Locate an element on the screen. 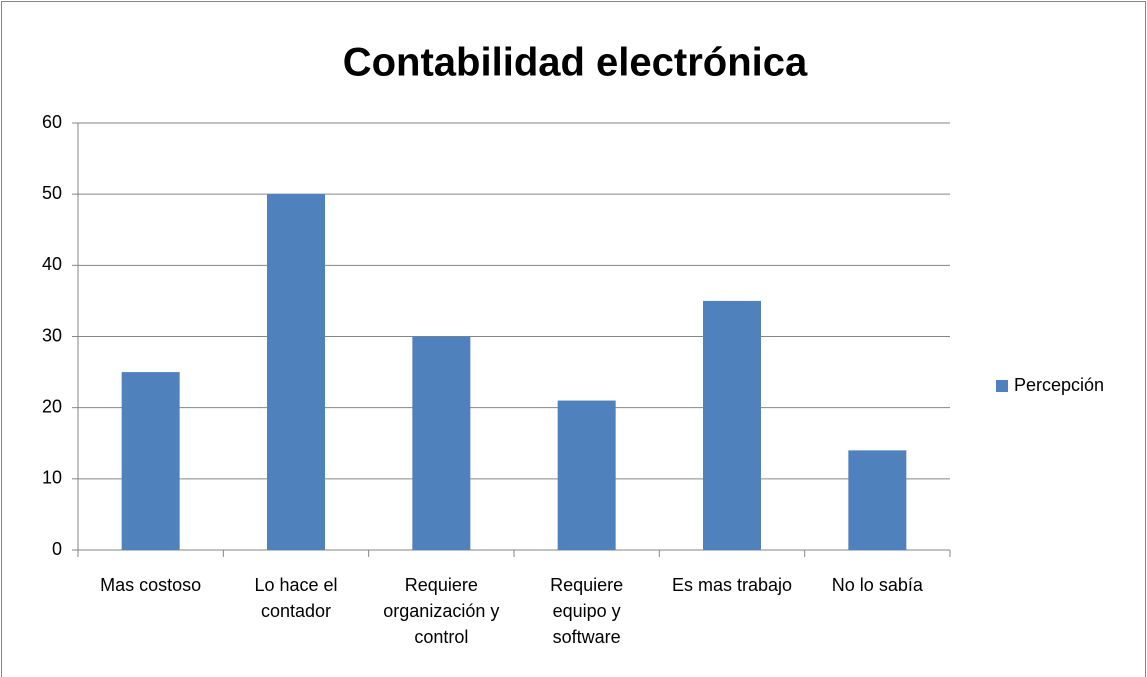 The image size is (1147, 677). legend-swatch is located at coordinates (1002, 386).